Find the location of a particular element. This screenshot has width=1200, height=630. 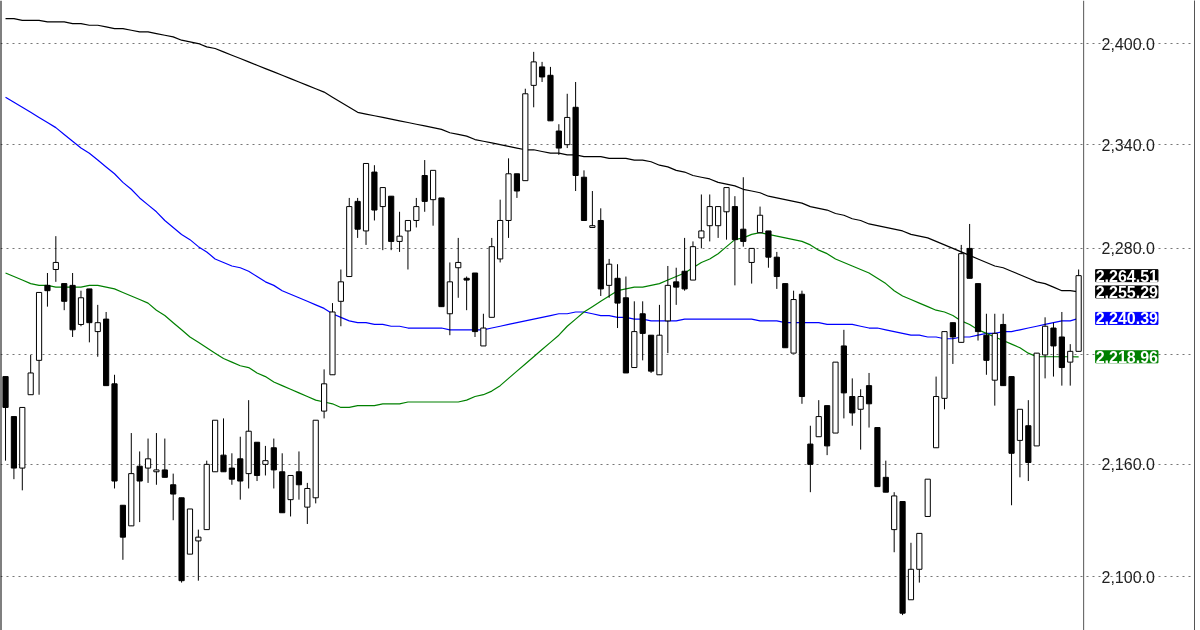

text: 2,264.51 is located at coordinates (1126, 276).